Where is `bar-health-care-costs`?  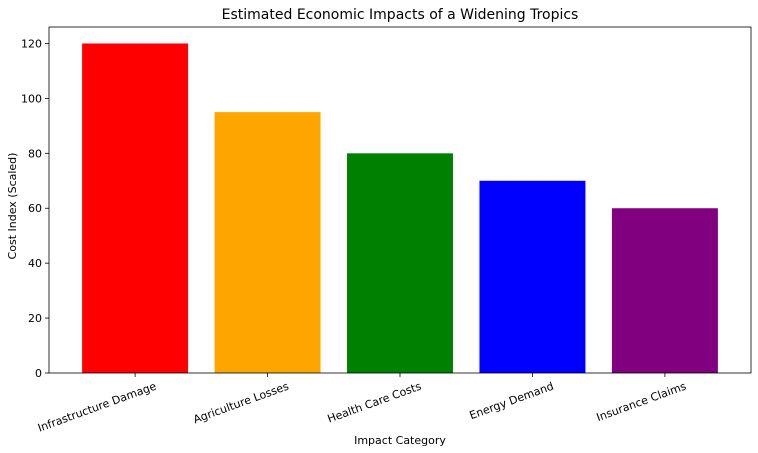 bar-health-care-costs is located at coordinates (400, 263).